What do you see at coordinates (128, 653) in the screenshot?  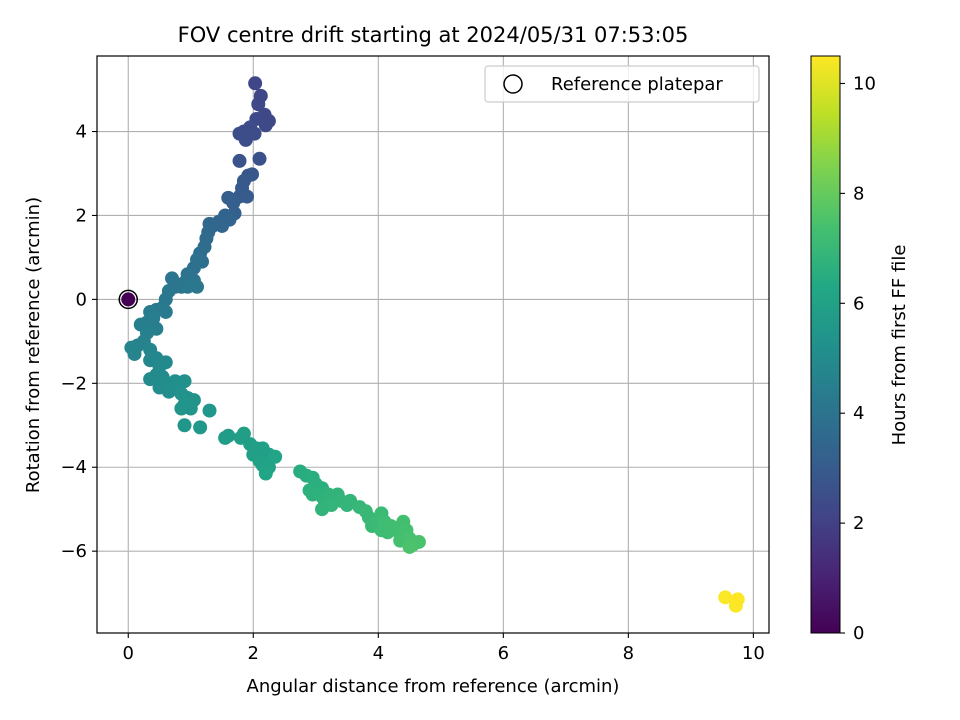 I see `x-tick-label: 0` at bounding box center [128, 653].